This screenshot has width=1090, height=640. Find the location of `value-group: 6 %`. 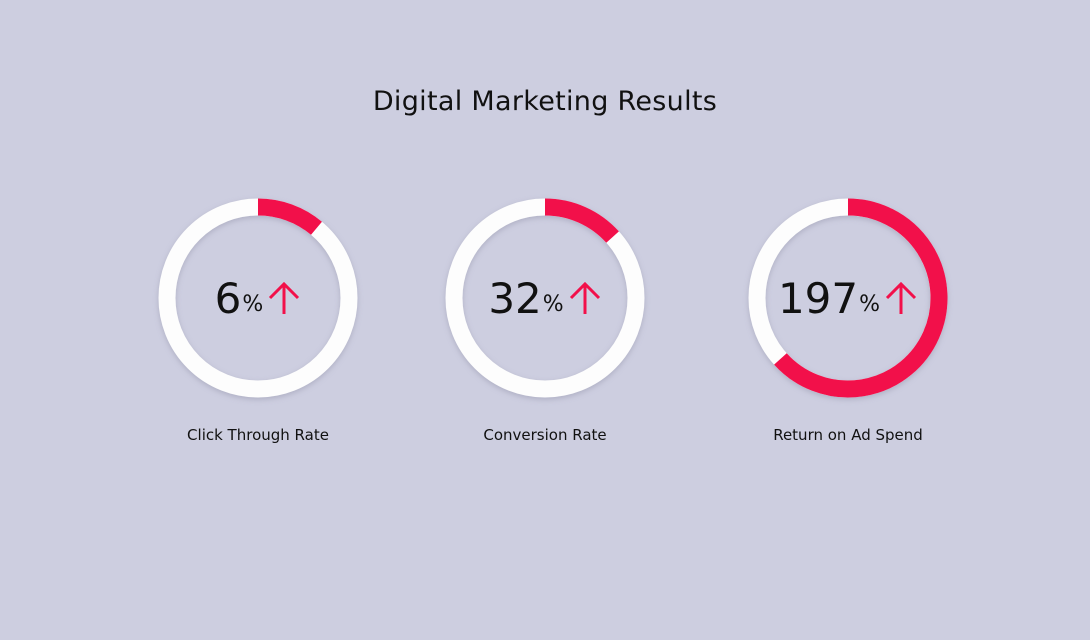

value-group: 6 % is located at coordinates (258, 298).